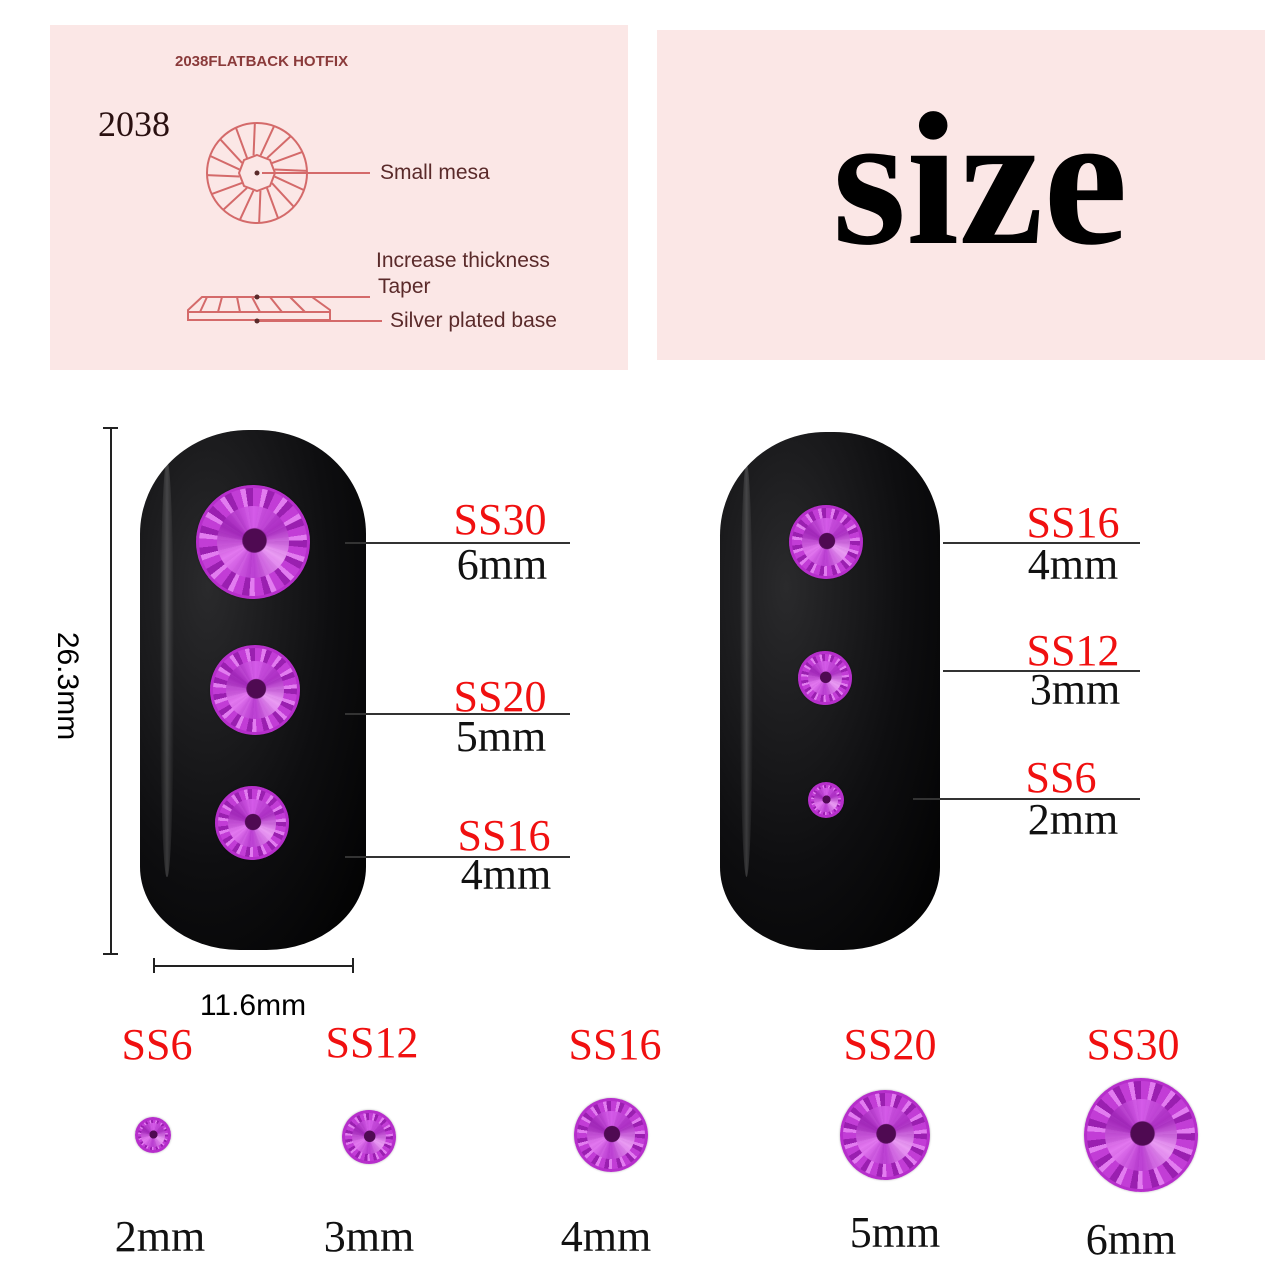 The image size is (1288, 1288). I want to click on height-label: 26.3mm, so click(67, 686).